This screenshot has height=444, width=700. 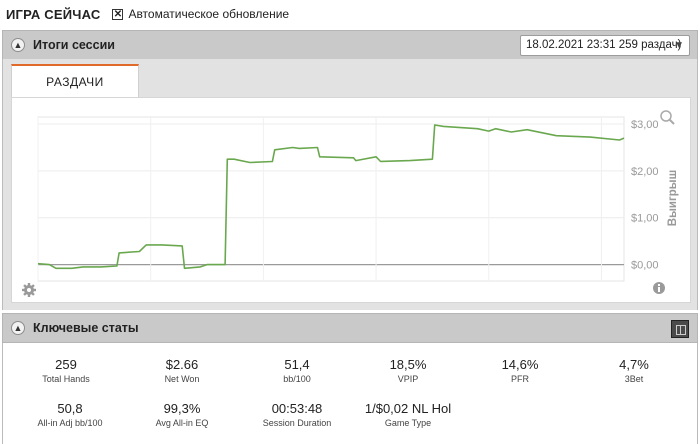 I want to click on tab-hands: РАЗДАЧИ, so click(x=75, y=81).